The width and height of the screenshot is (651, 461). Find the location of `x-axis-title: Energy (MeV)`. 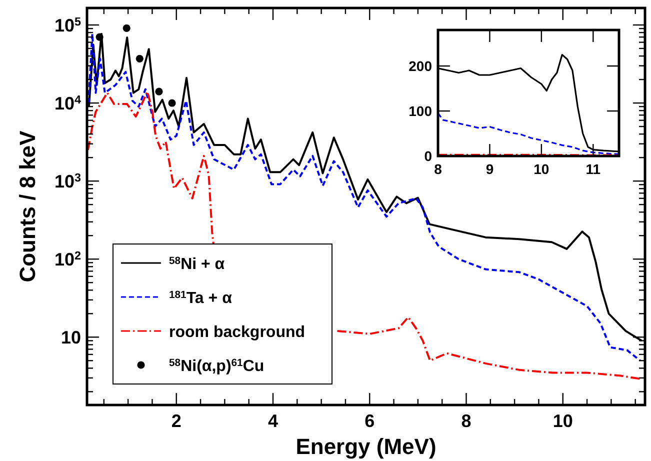

x-axis-title: Energy (MeV) is located at coordinates (366, 446).